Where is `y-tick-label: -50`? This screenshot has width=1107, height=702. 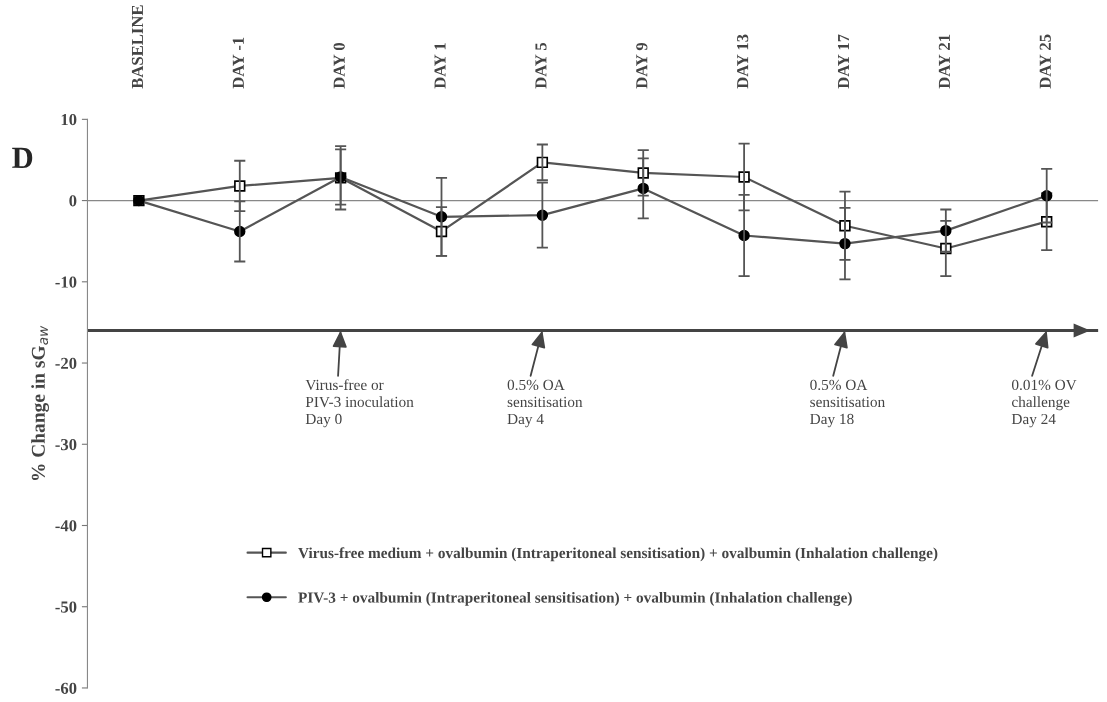
y-tick-label: -50 is located at coordinates (66, 607).